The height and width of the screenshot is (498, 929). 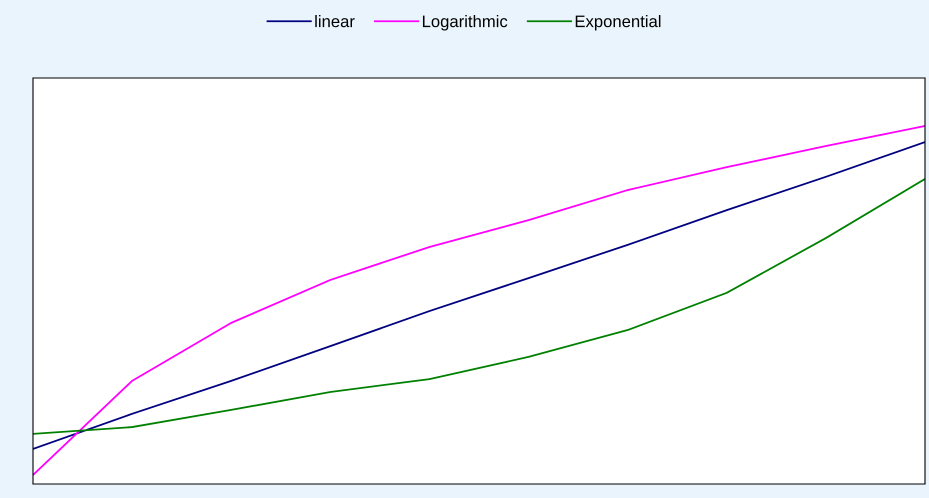 I want to click on legend-label: Logarithmic, so click(x=465, y=23).